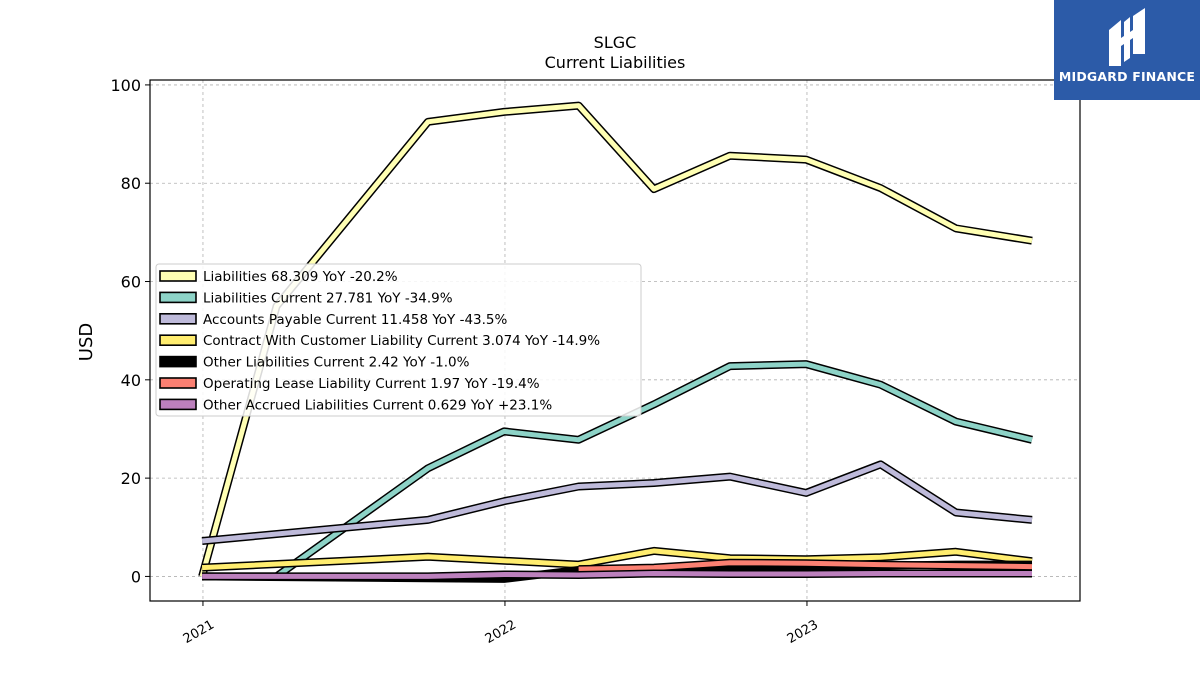 This screenshot has width=1200, height=675. Describe the element at coordinates (805, 566) in the screenshot. I see `series-line-operating-lease-liability-current` at that location.